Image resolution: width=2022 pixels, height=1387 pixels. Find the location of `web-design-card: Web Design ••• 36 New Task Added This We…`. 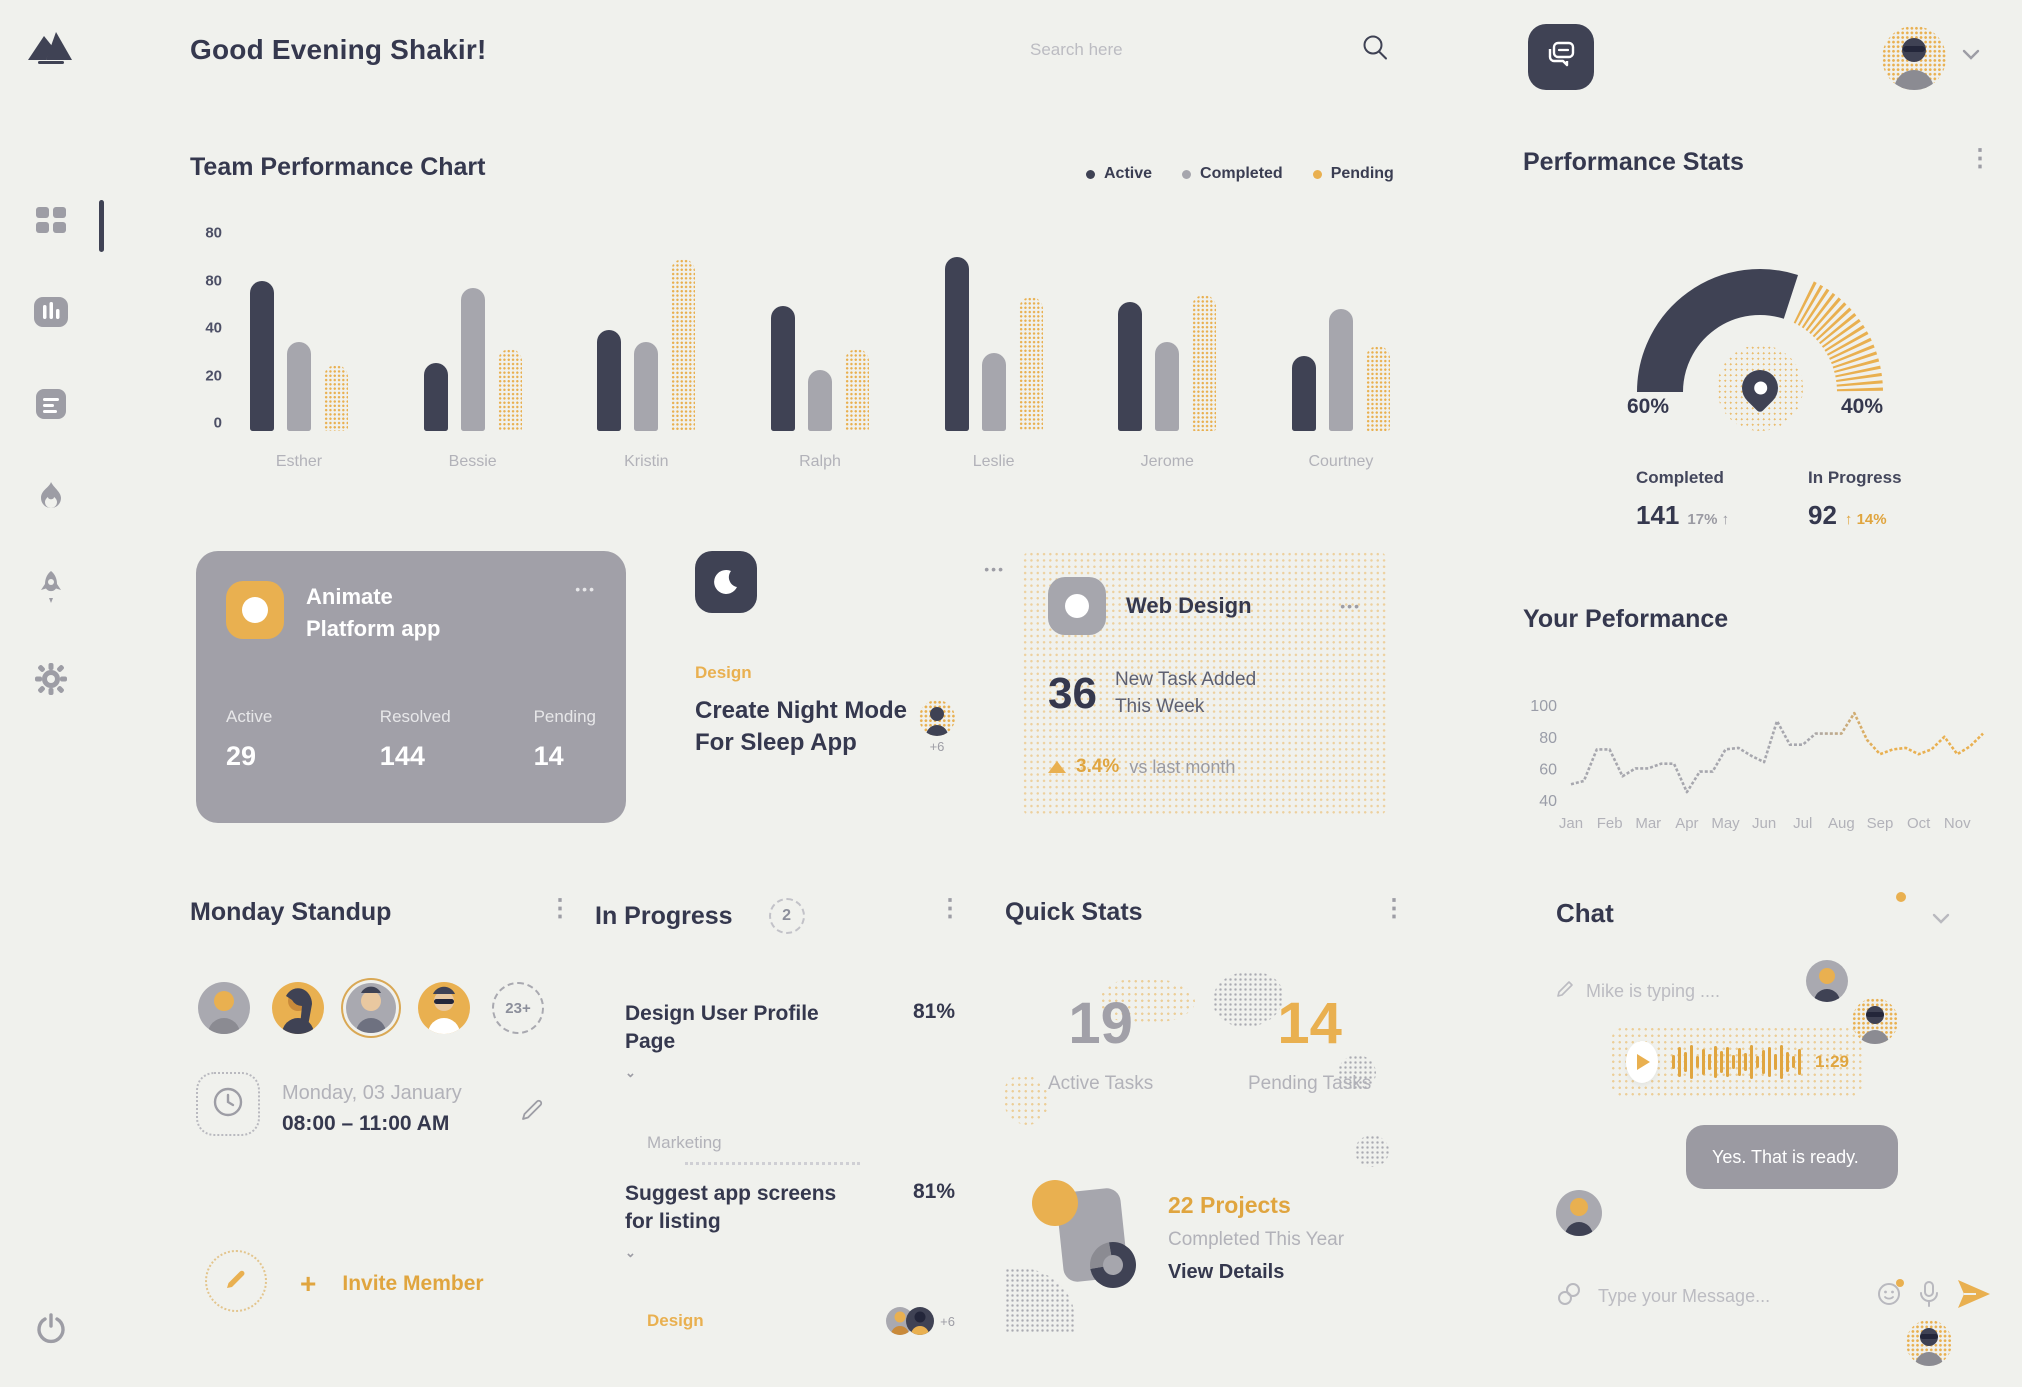

web-design-card: Web Design ••• 36 New Task Added This We… is located at coordinates (1204, 683).